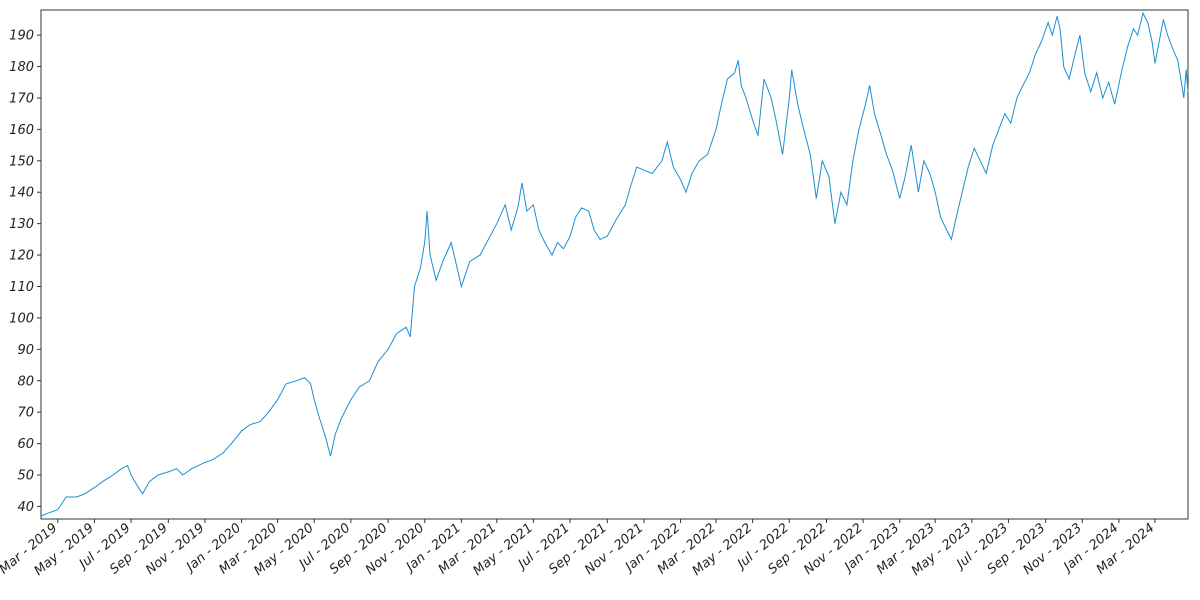 Image resolution: width=1200 pixels, height=600 pixels. Describe the element at coordinates (21, 130) in the screenshot. I see `y-tick-label: 160` at that location.